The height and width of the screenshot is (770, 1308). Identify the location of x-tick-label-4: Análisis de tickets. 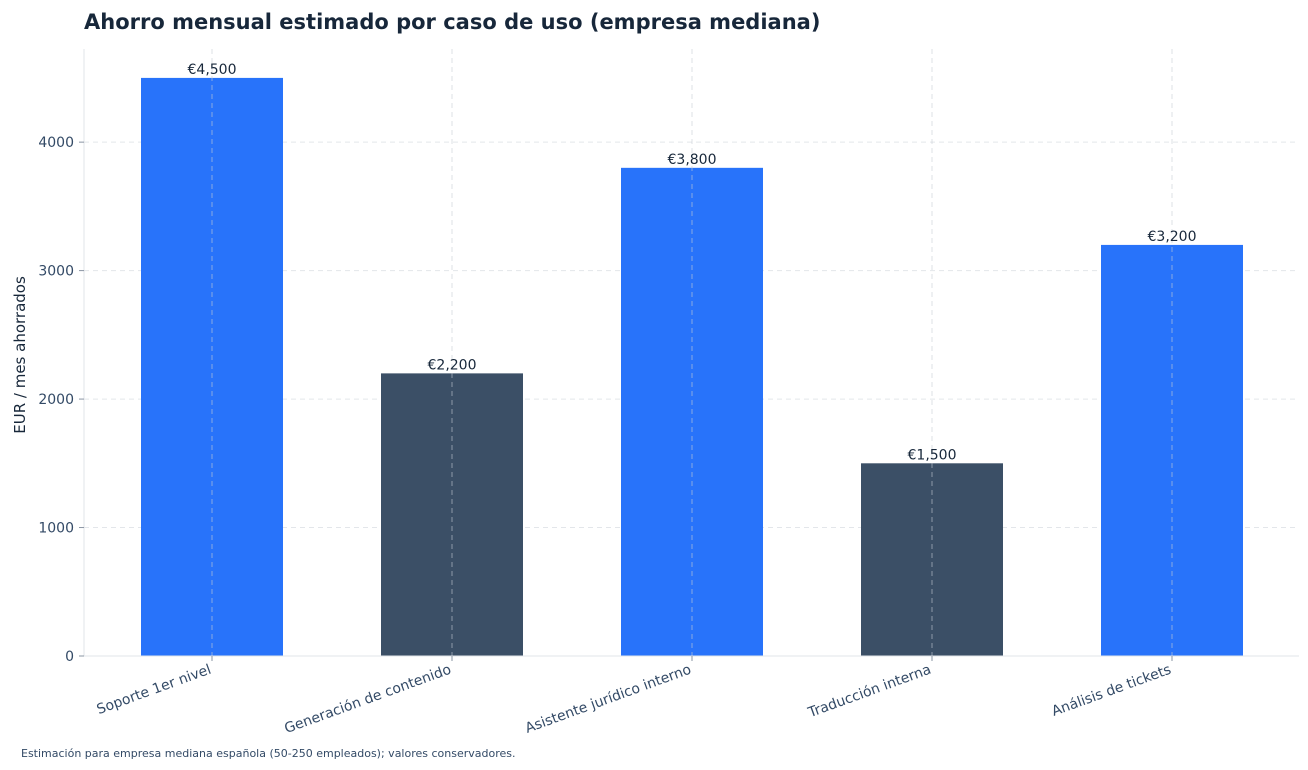
(1112, 691).